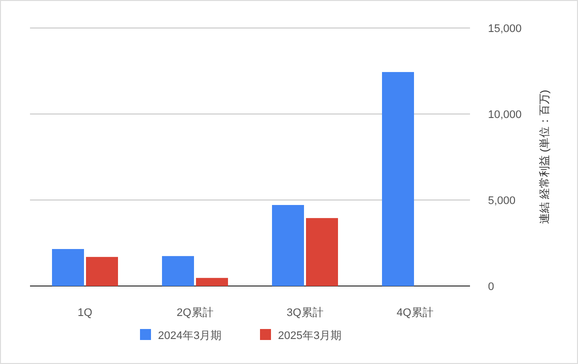 The height and width of the screenshot is (364, 578). What do you see at coordinates (505, 29) in the screenshot?
I see `y-tick-label: 15,000` at bounding box center [505, 29].